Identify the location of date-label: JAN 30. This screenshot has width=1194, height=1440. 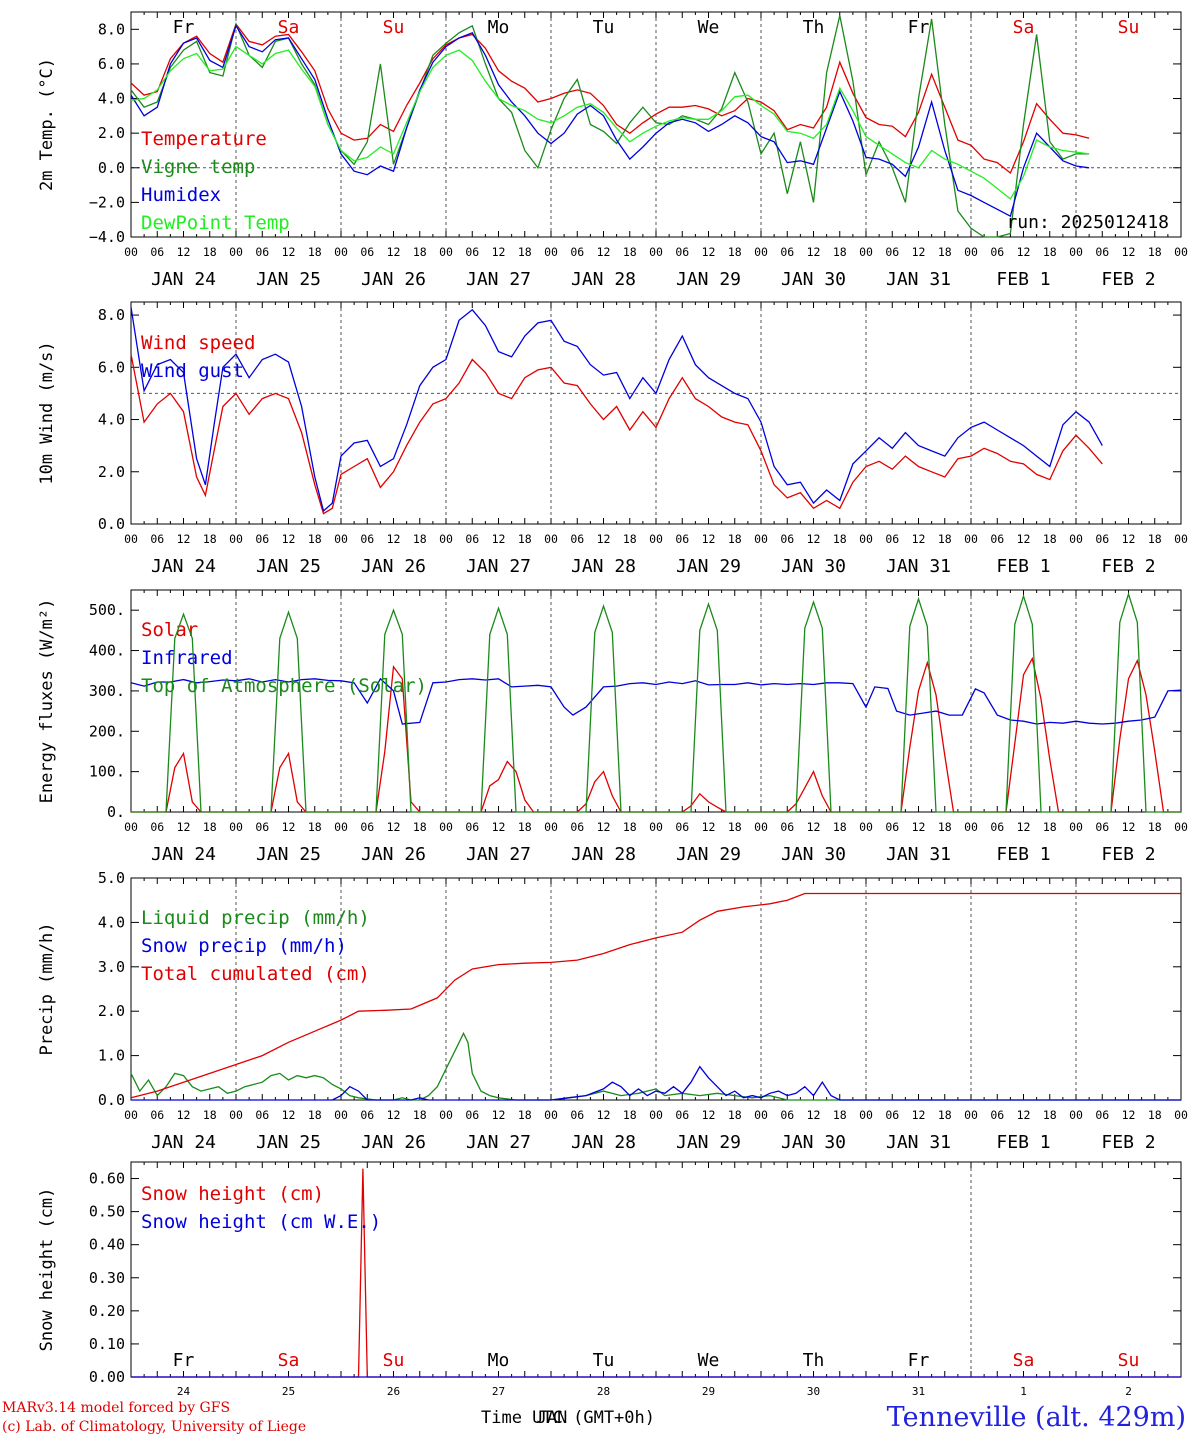
(813, 854).